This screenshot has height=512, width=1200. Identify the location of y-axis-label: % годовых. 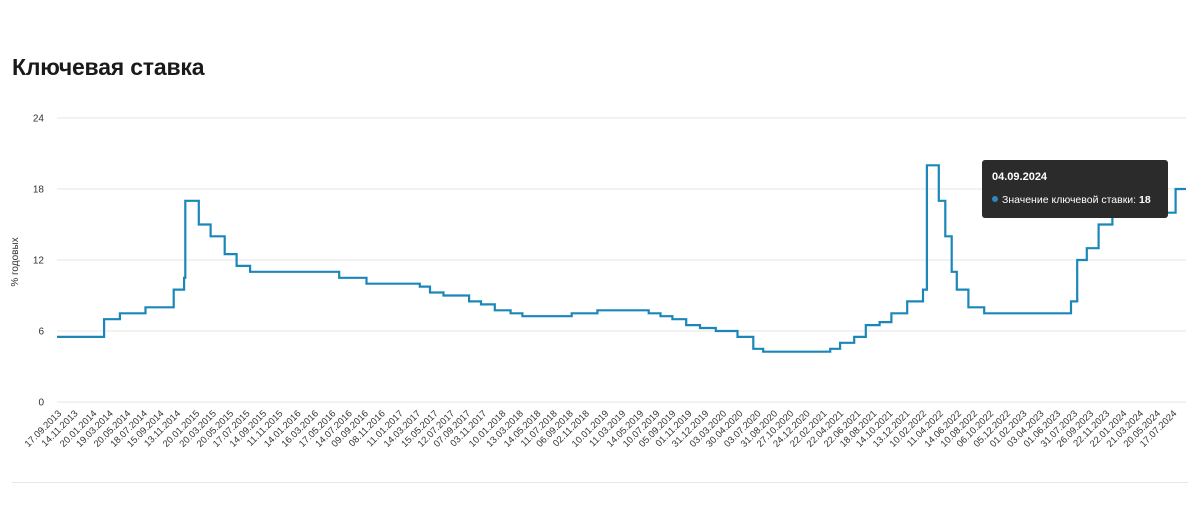
(15, 261).